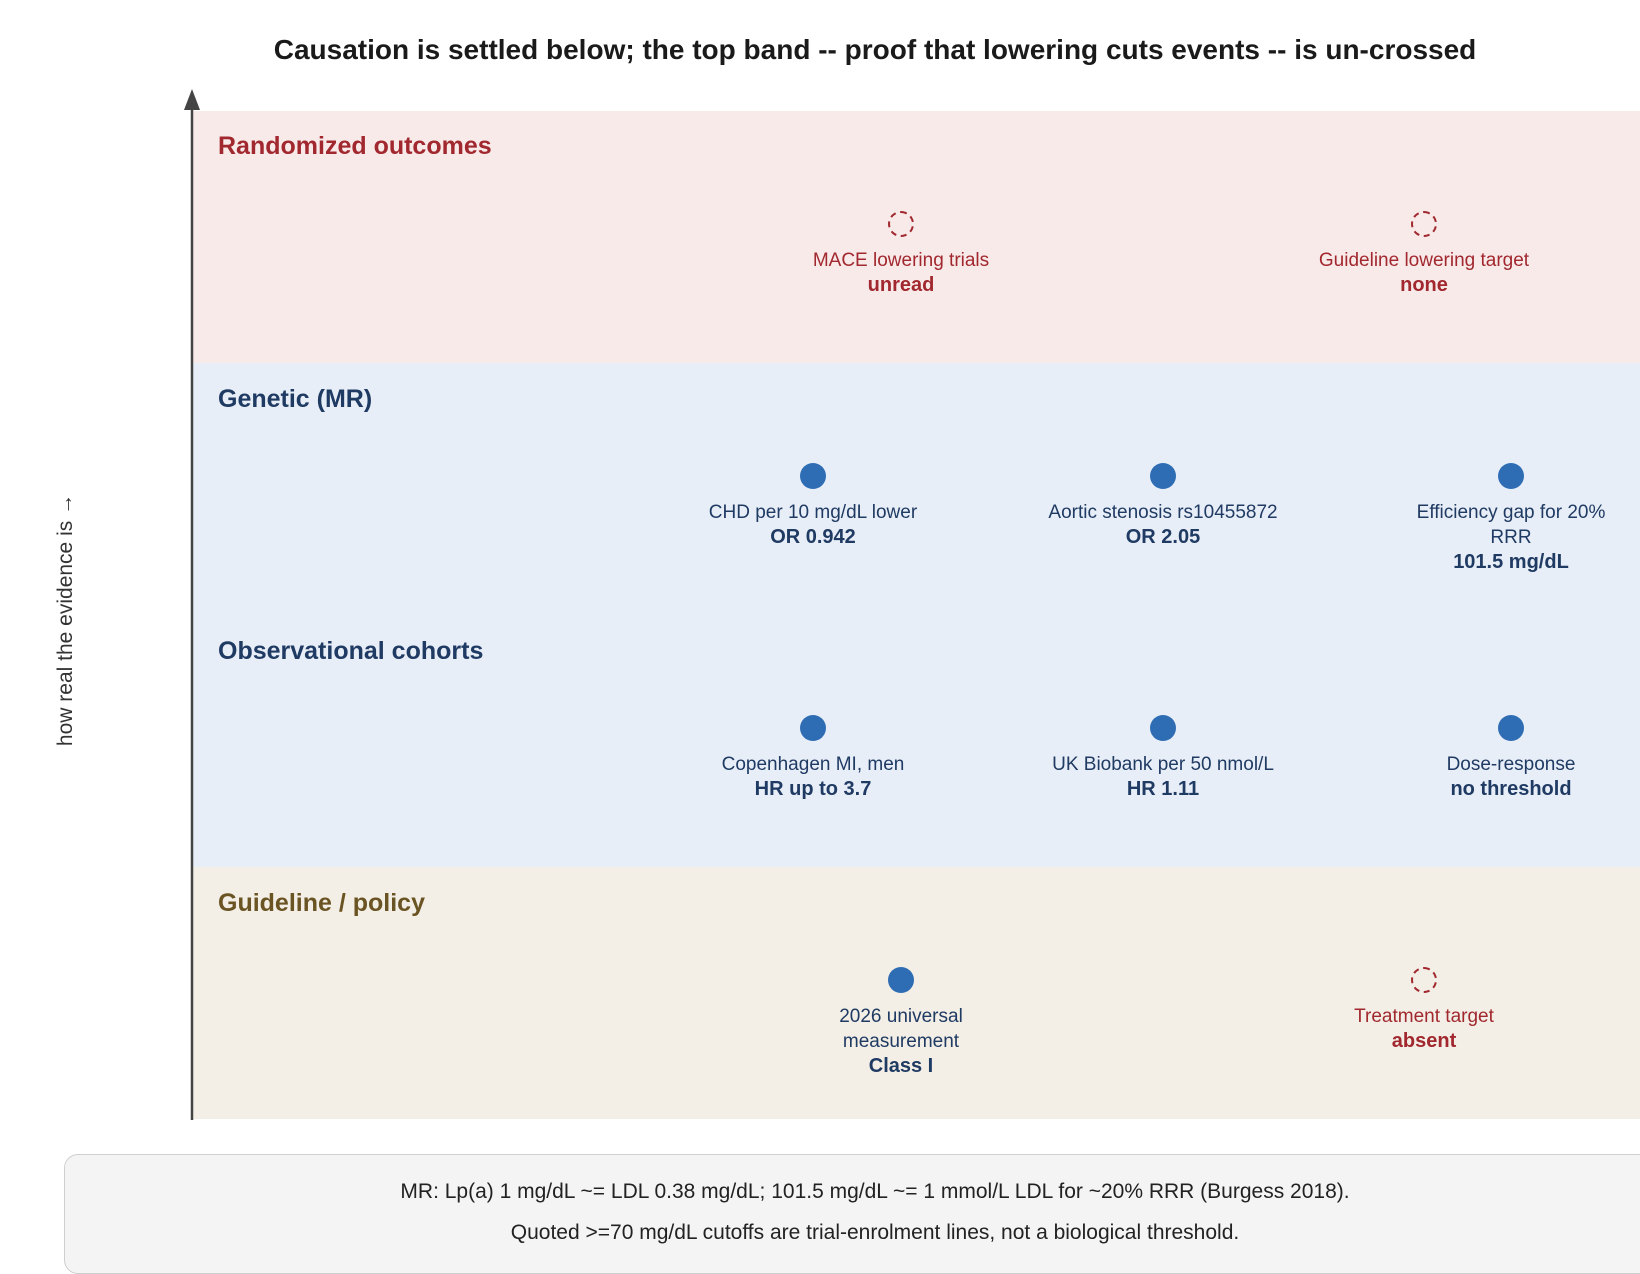 Image resolution: width=1640 pixels, height=1274 pixels. What do you see at coordinates (1163, 764) in the screenshot?
I see `node-label: UK Biobank per 50 nmol/L` at bounding box center [1163, 764].